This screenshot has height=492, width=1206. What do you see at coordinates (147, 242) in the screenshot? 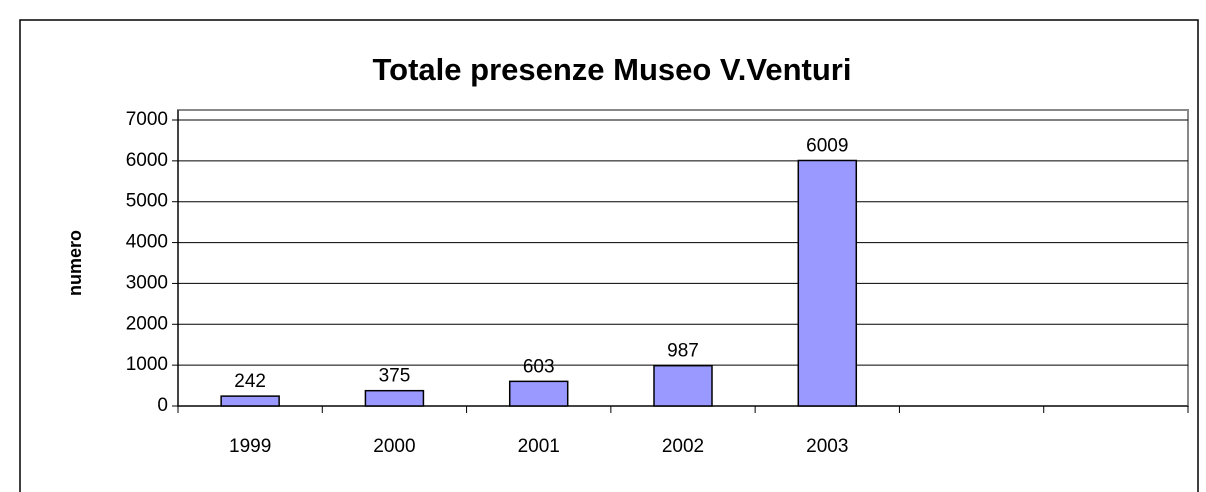
I see `y-tick-label: 4000` at bounding box center [147, 242].